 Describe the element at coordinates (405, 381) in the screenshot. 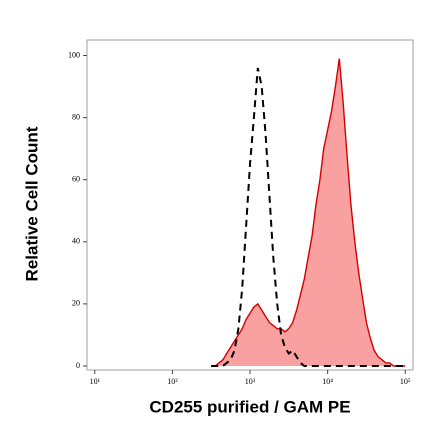

I see `x-tick-label: 10⁵` at that location.